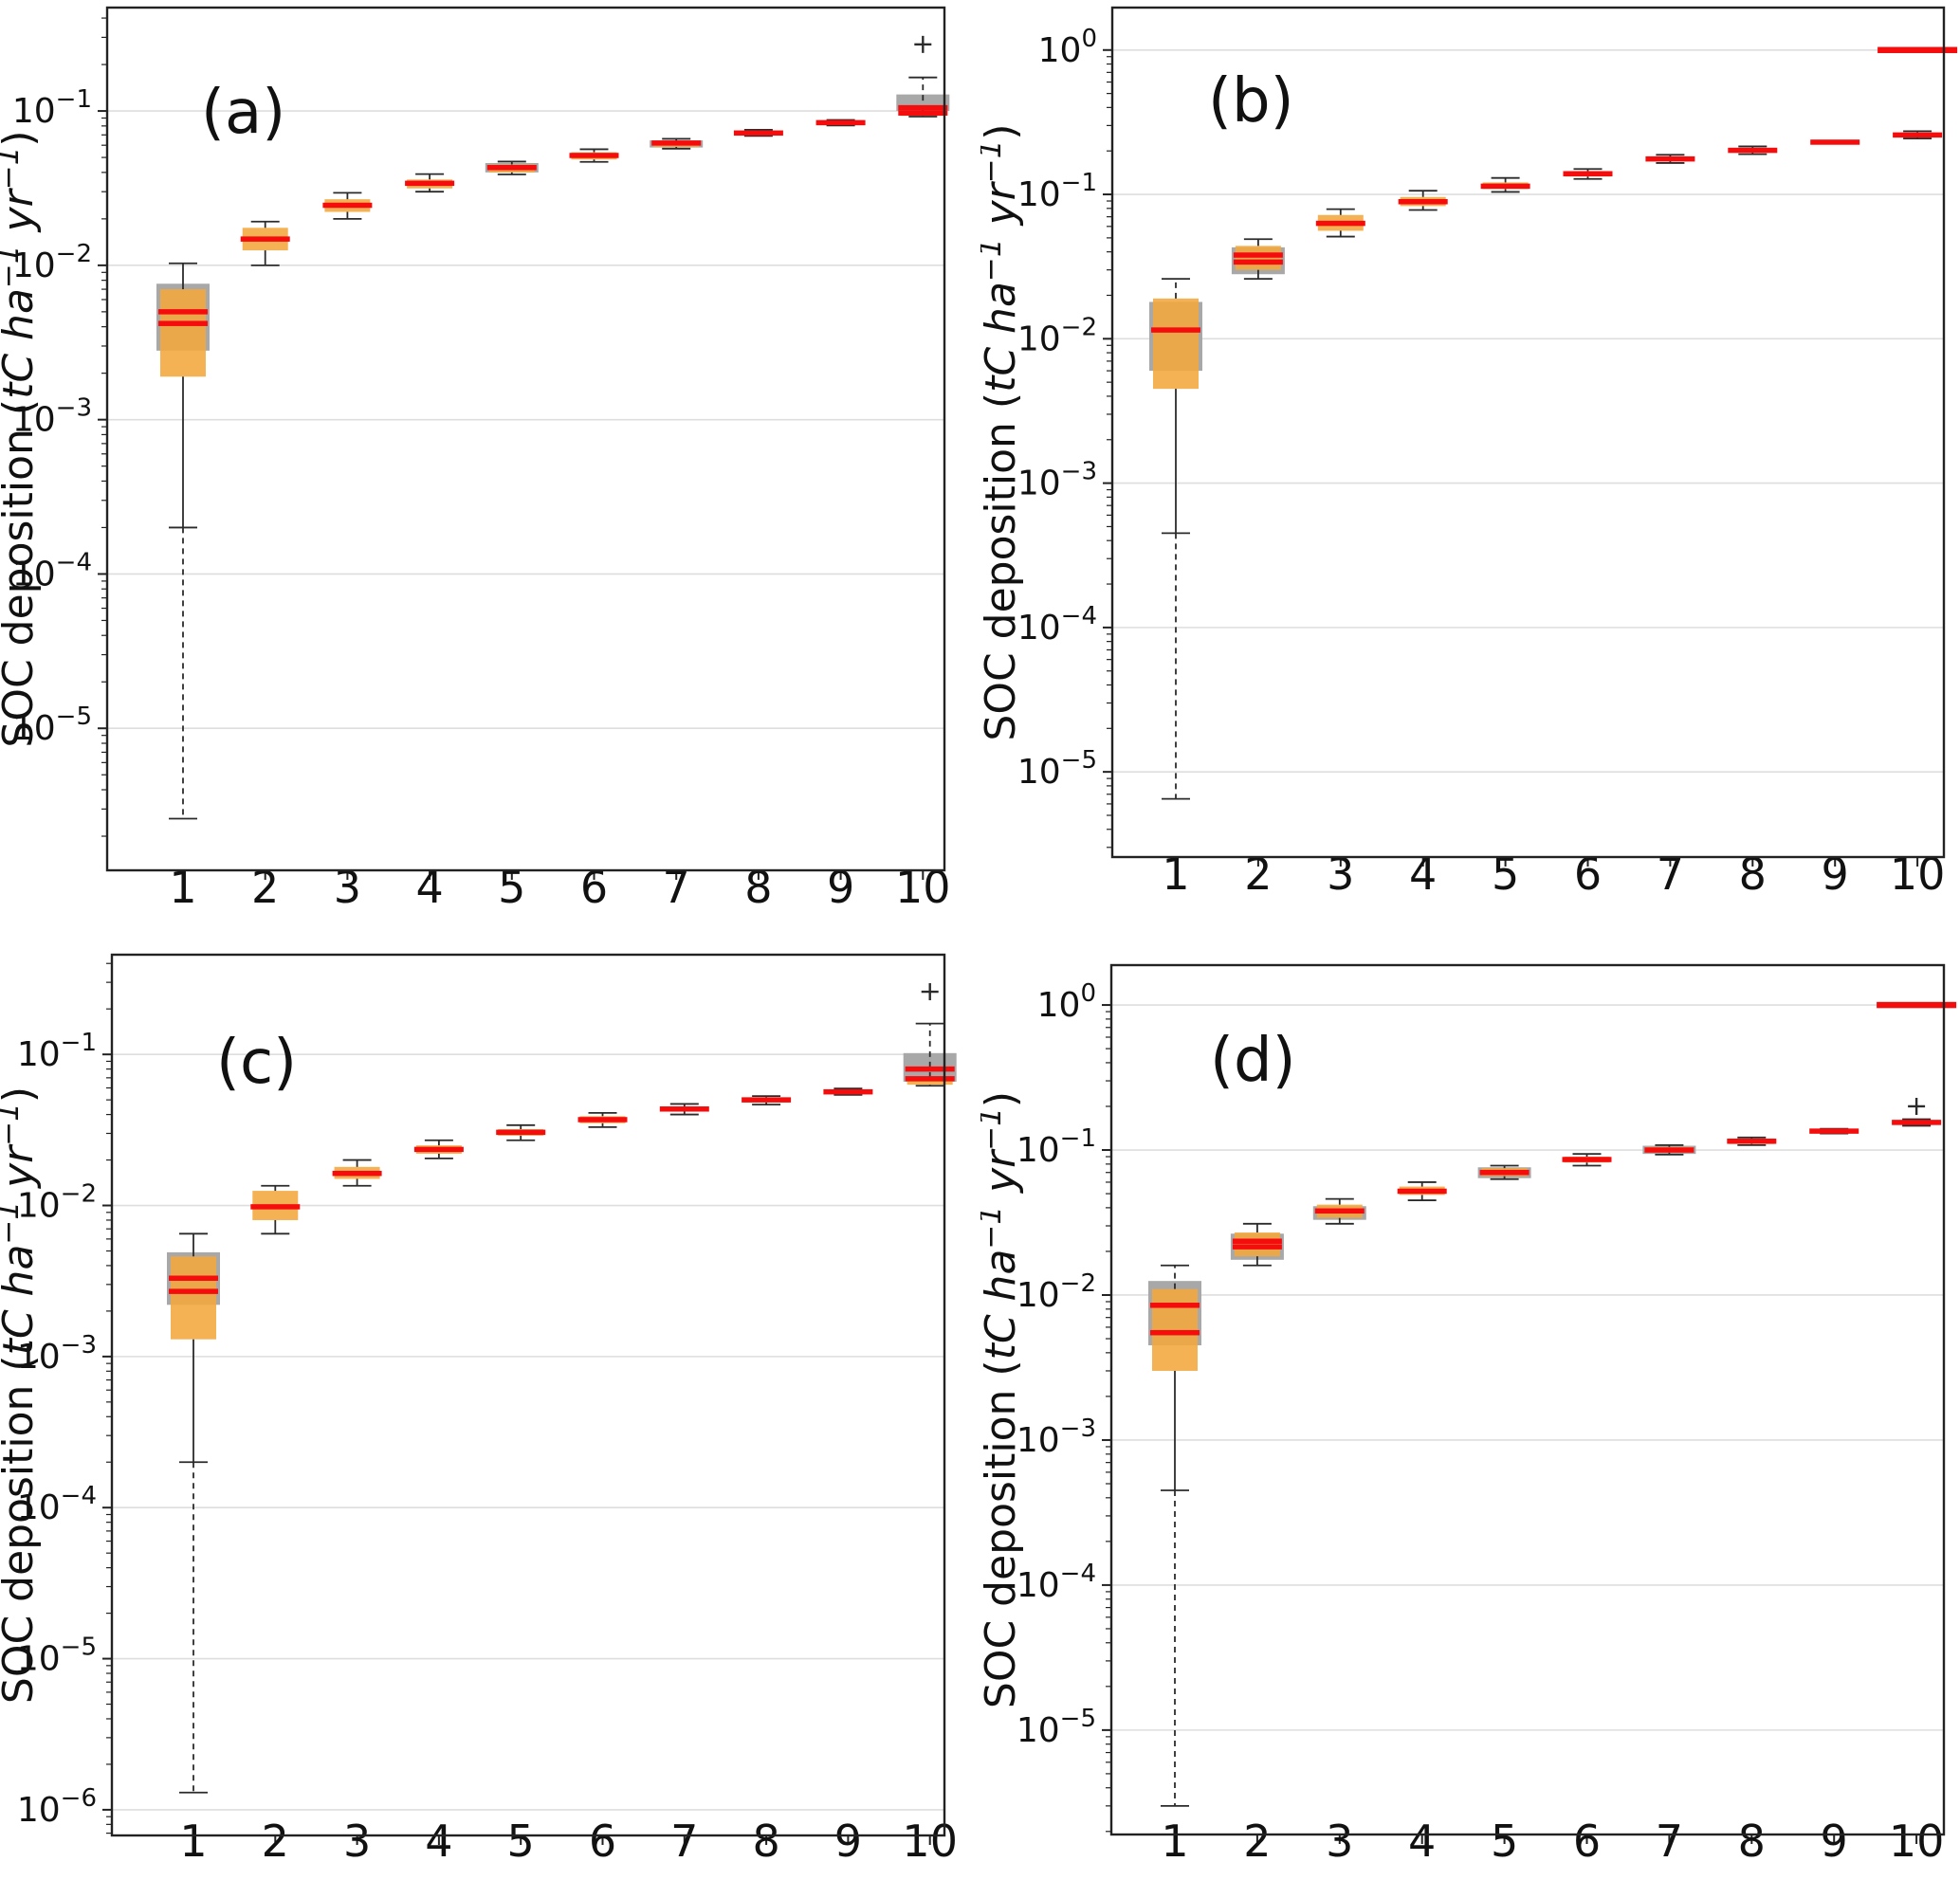 The image size is (1960, 1880). Describe the element at coordinates (1504, 1842) in the screenshot. I see `x-tick-label: 5` at that location.